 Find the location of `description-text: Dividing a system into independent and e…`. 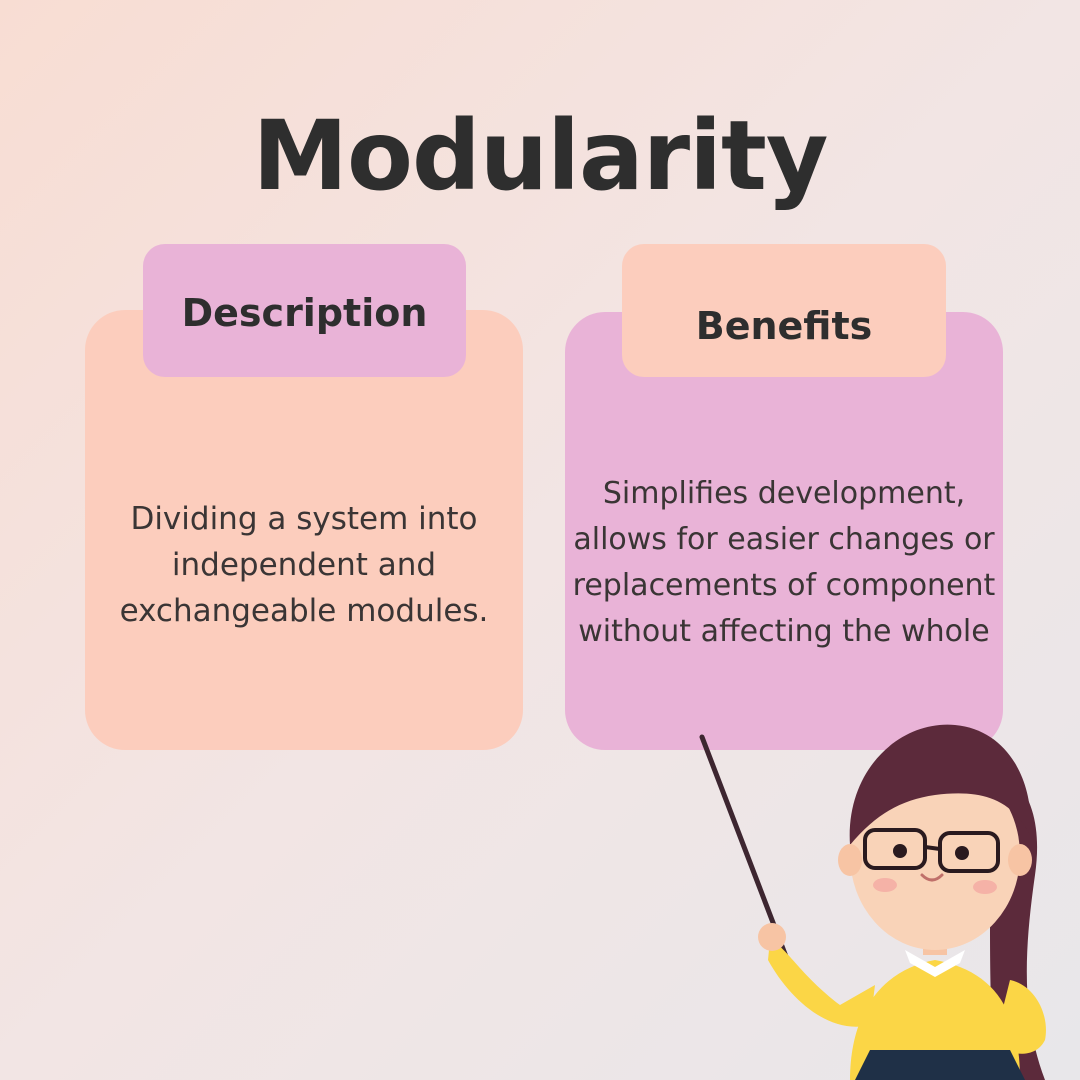

description-text: Dividing a system into independent and e… is located at coordinates (304, 565).